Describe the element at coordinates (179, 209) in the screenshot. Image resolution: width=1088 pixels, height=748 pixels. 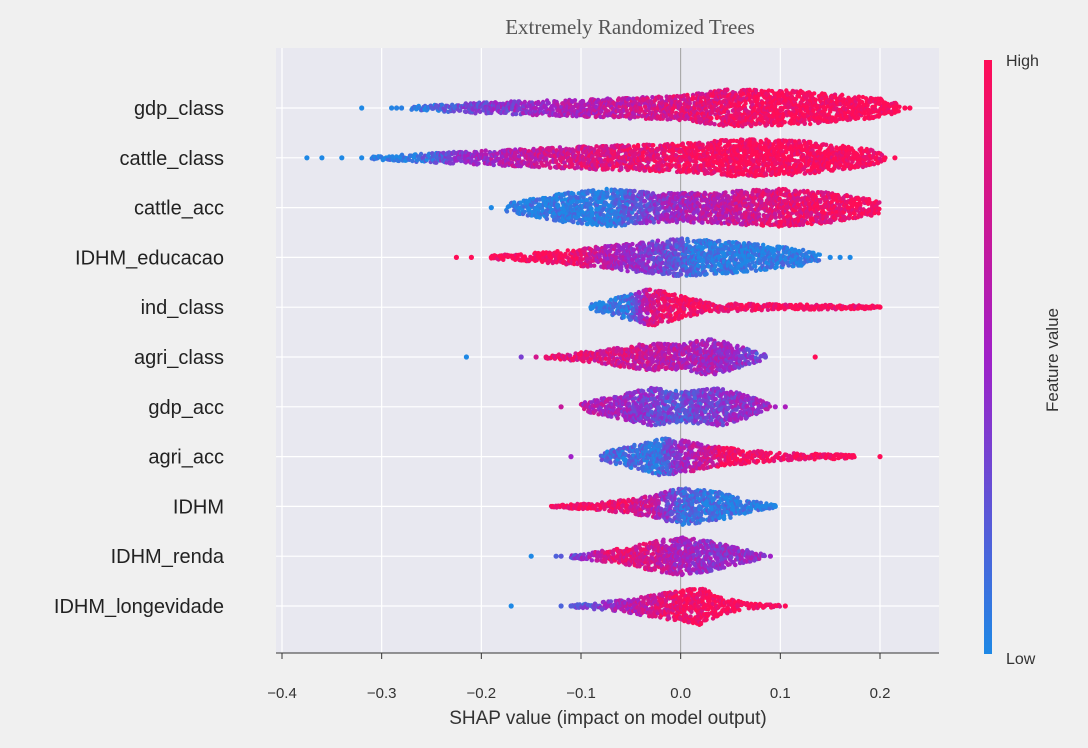
I see `feature-label: cattle_acc` at that location.